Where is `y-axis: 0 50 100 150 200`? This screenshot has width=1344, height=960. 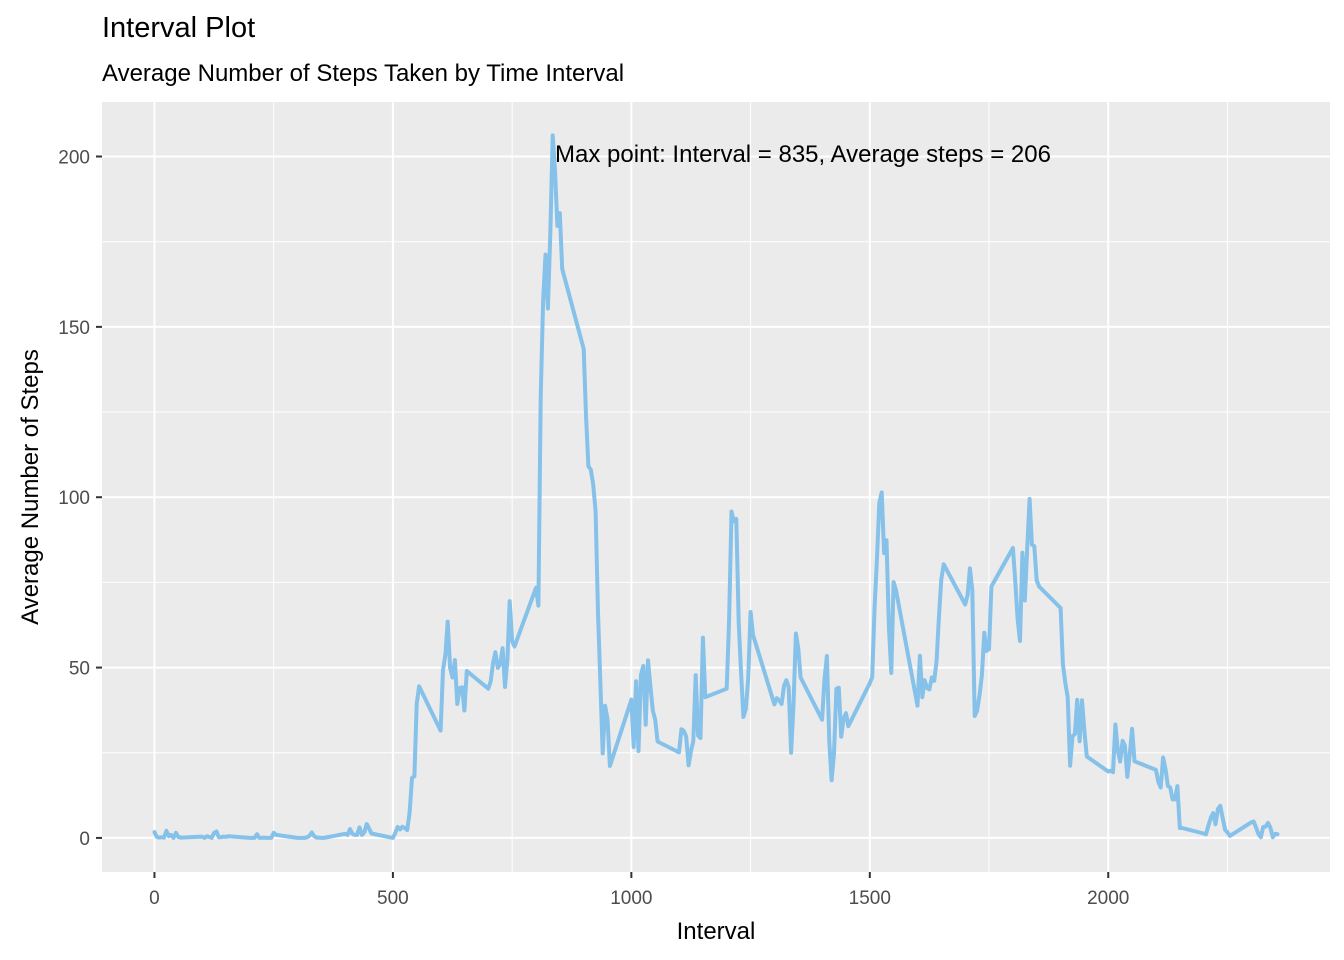
y-axis: 0 50 100 150 200 is located at coordinates (80, 499).